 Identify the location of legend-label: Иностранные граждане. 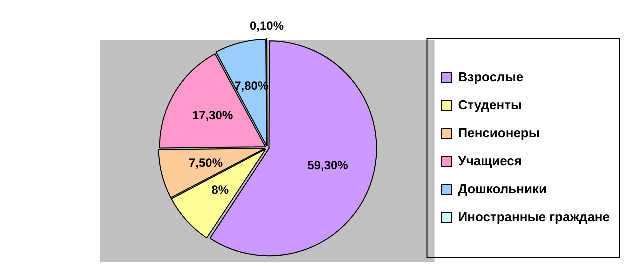
(534, 217).